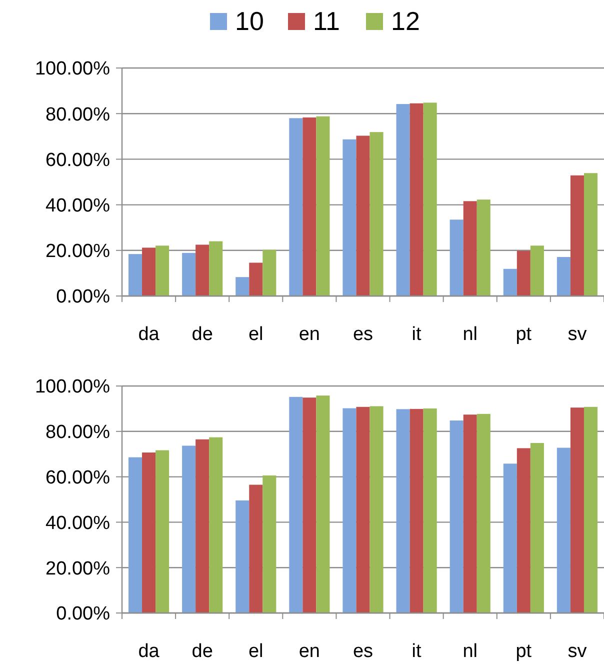 Image resolution: width=604 pixels, height=664 pixels. What do you see at coordinates (249, 21) in the screenshot?
I see `legend-label: 10` at bounding box center [249, 21].